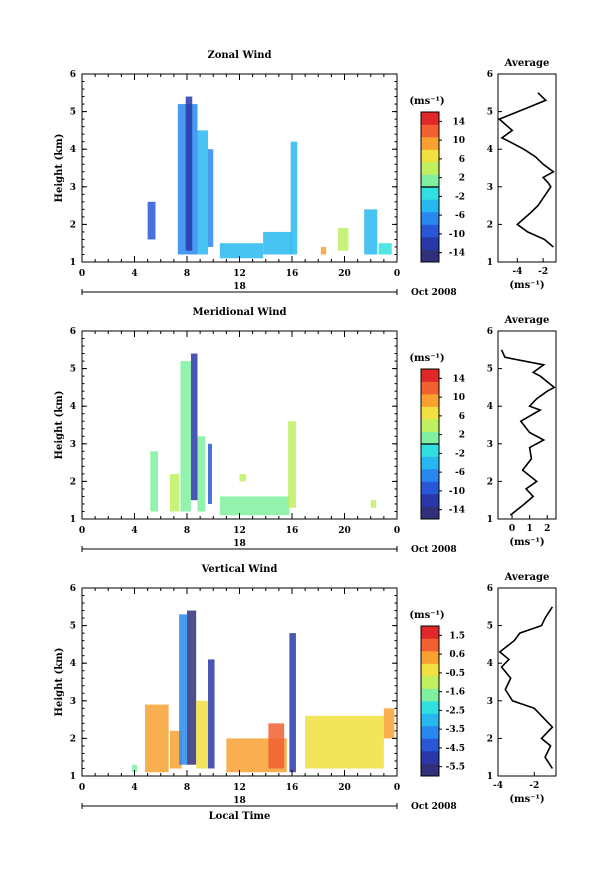  Describe the element at coordinates (490, 150) in the screenshot. I see `profile-y-tick-label: 4` at that location.